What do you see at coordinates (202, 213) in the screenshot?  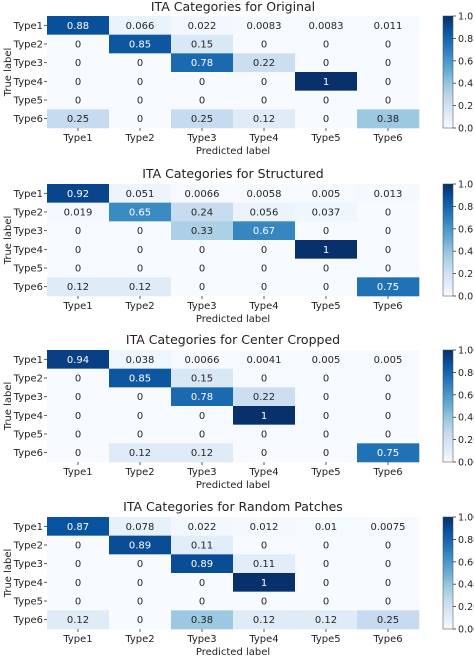 I see `heatmap-cell-value: 0.24` at bounding box center [202, 213].